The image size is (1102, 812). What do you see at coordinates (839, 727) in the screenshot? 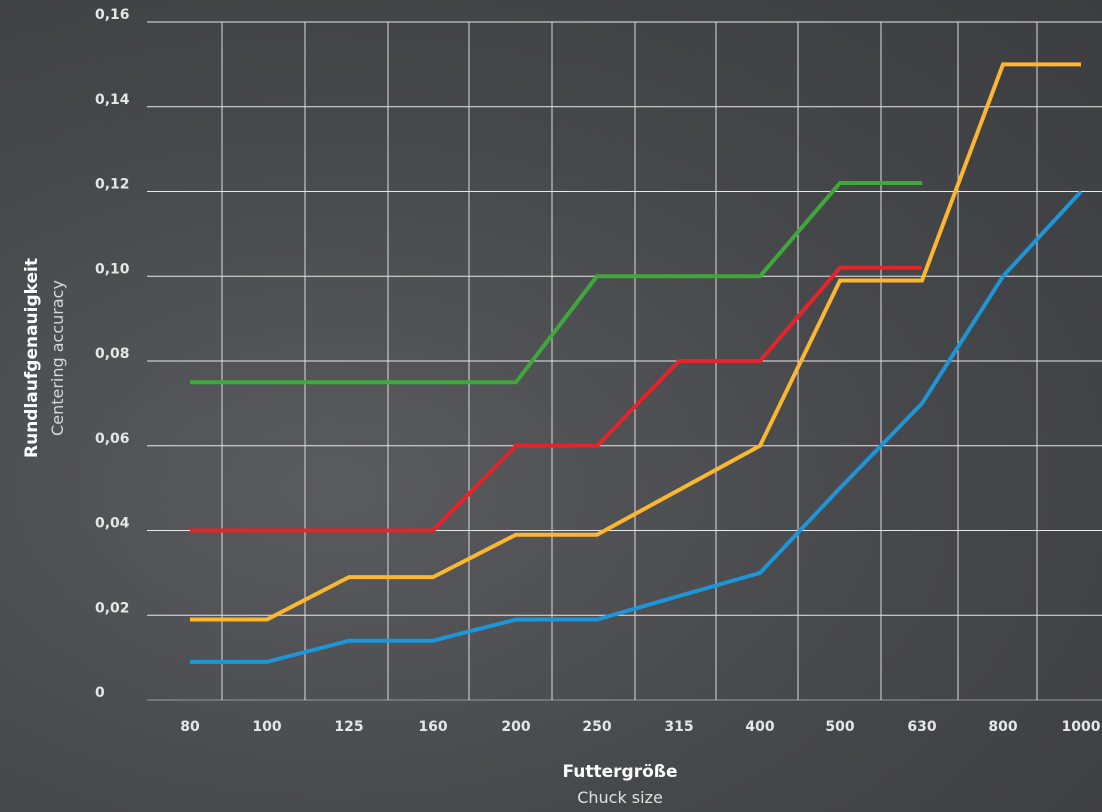
I see `x-tick-label: 500` at bounding box center [839, 727].